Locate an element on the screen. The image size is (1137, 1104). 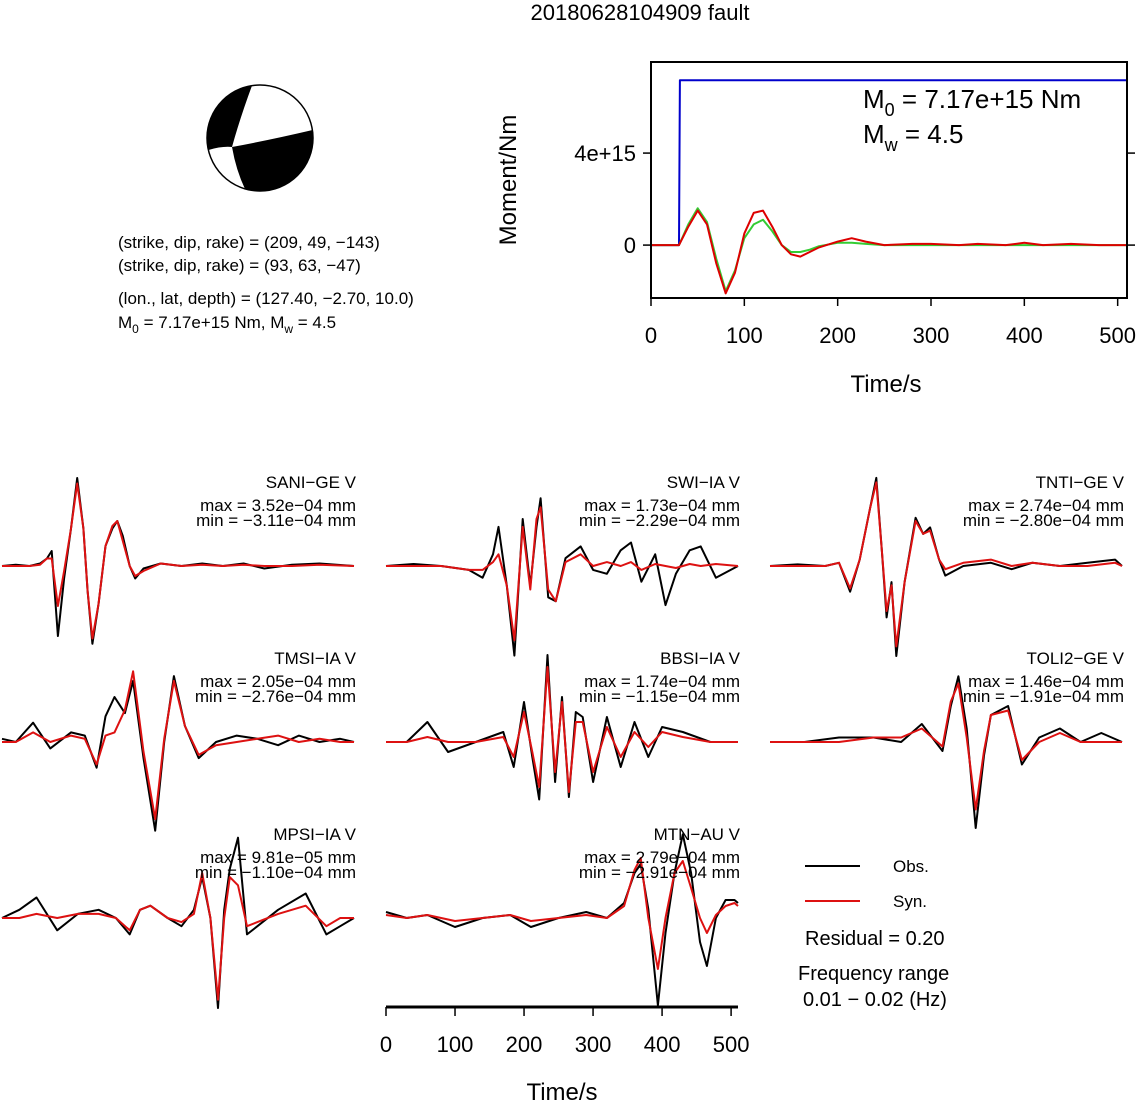
text-part: = 7.17e+15 Nm, M is located at coordinates (212, 322).